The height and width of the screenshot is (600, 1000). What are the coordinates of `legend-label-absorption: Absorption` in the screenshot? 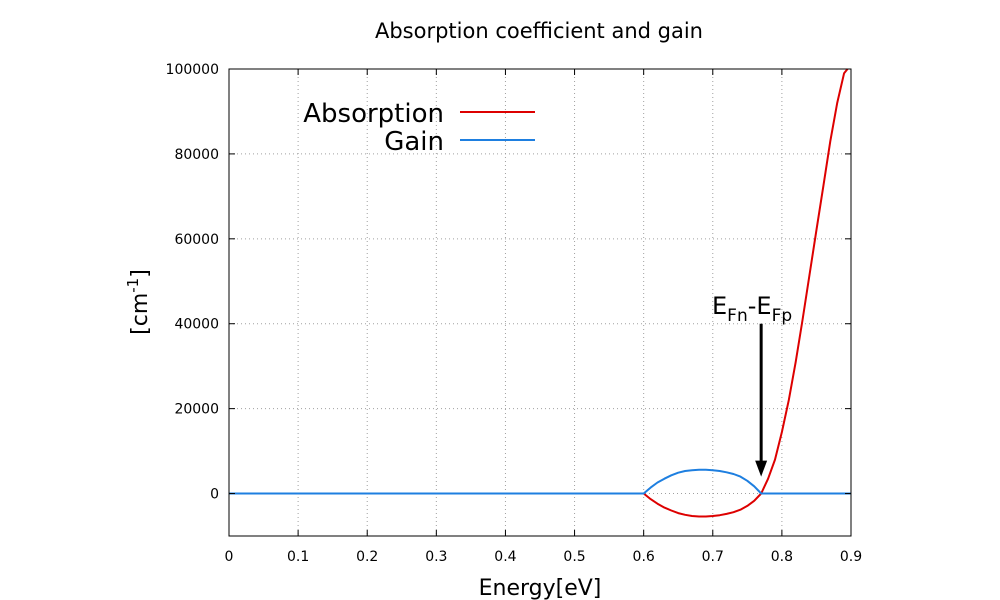 It's located at (373, 114).